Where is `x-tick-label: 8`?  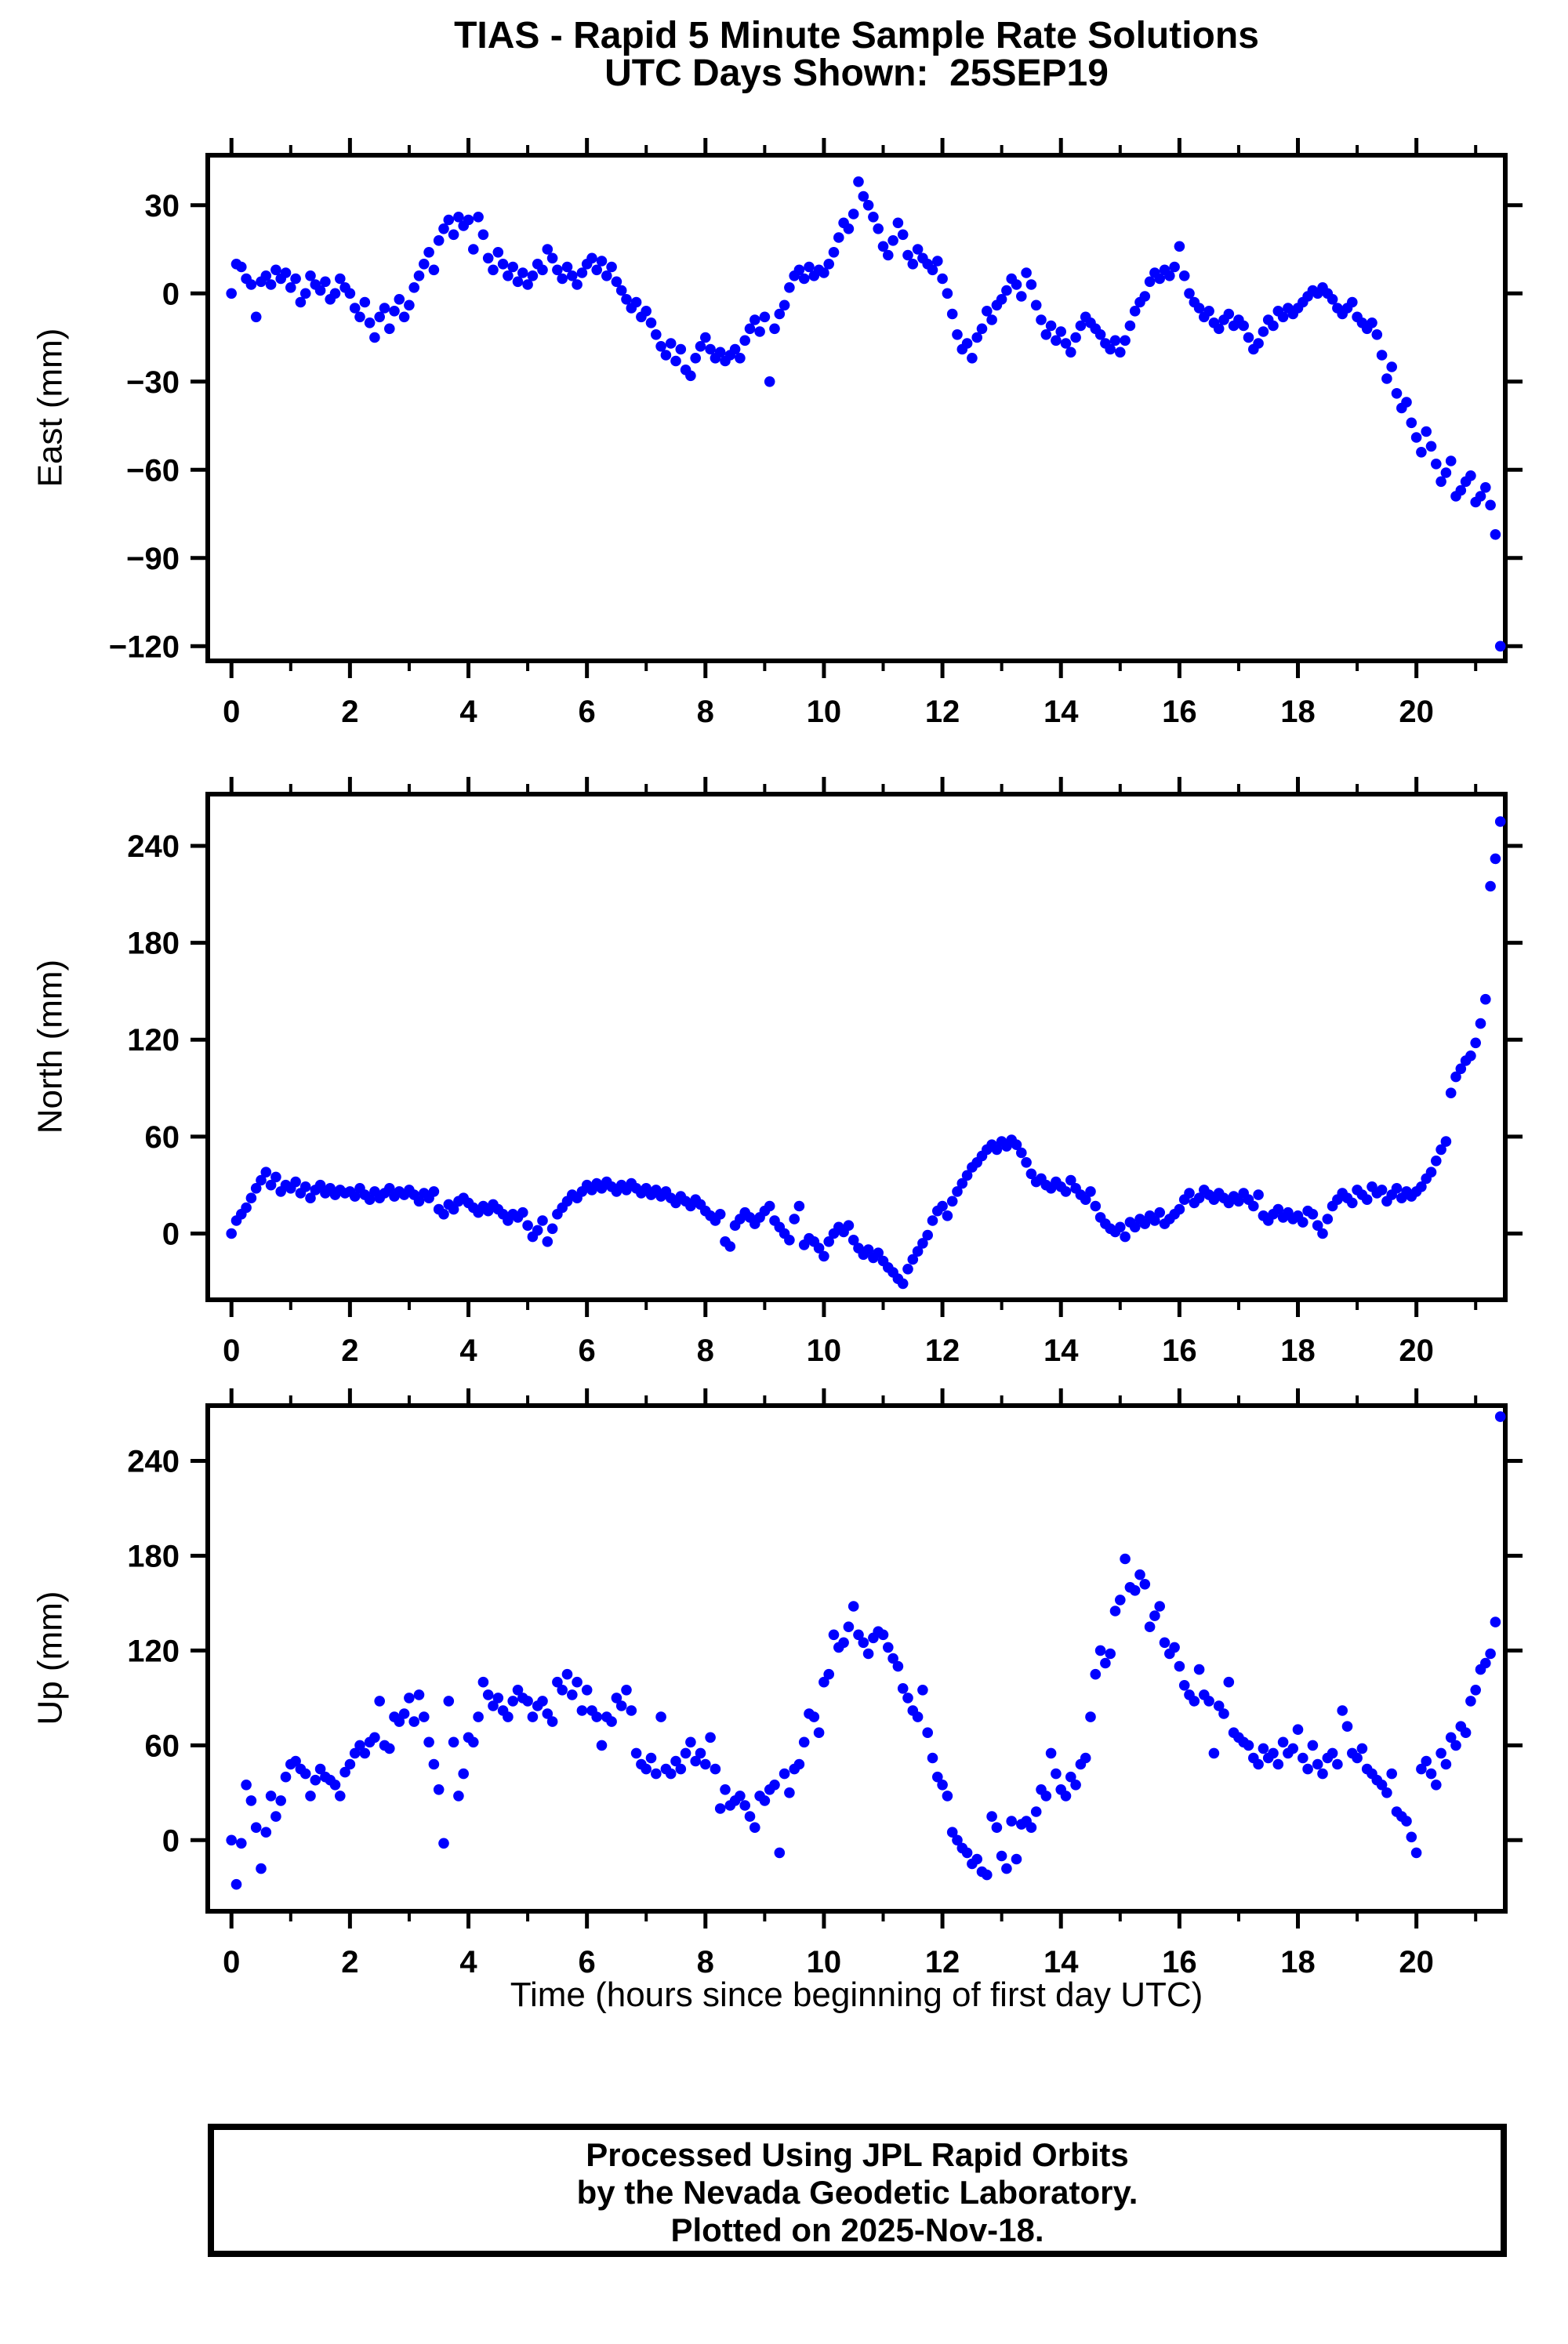 x-tick-label: 8 is located at coordinates (705, 712).